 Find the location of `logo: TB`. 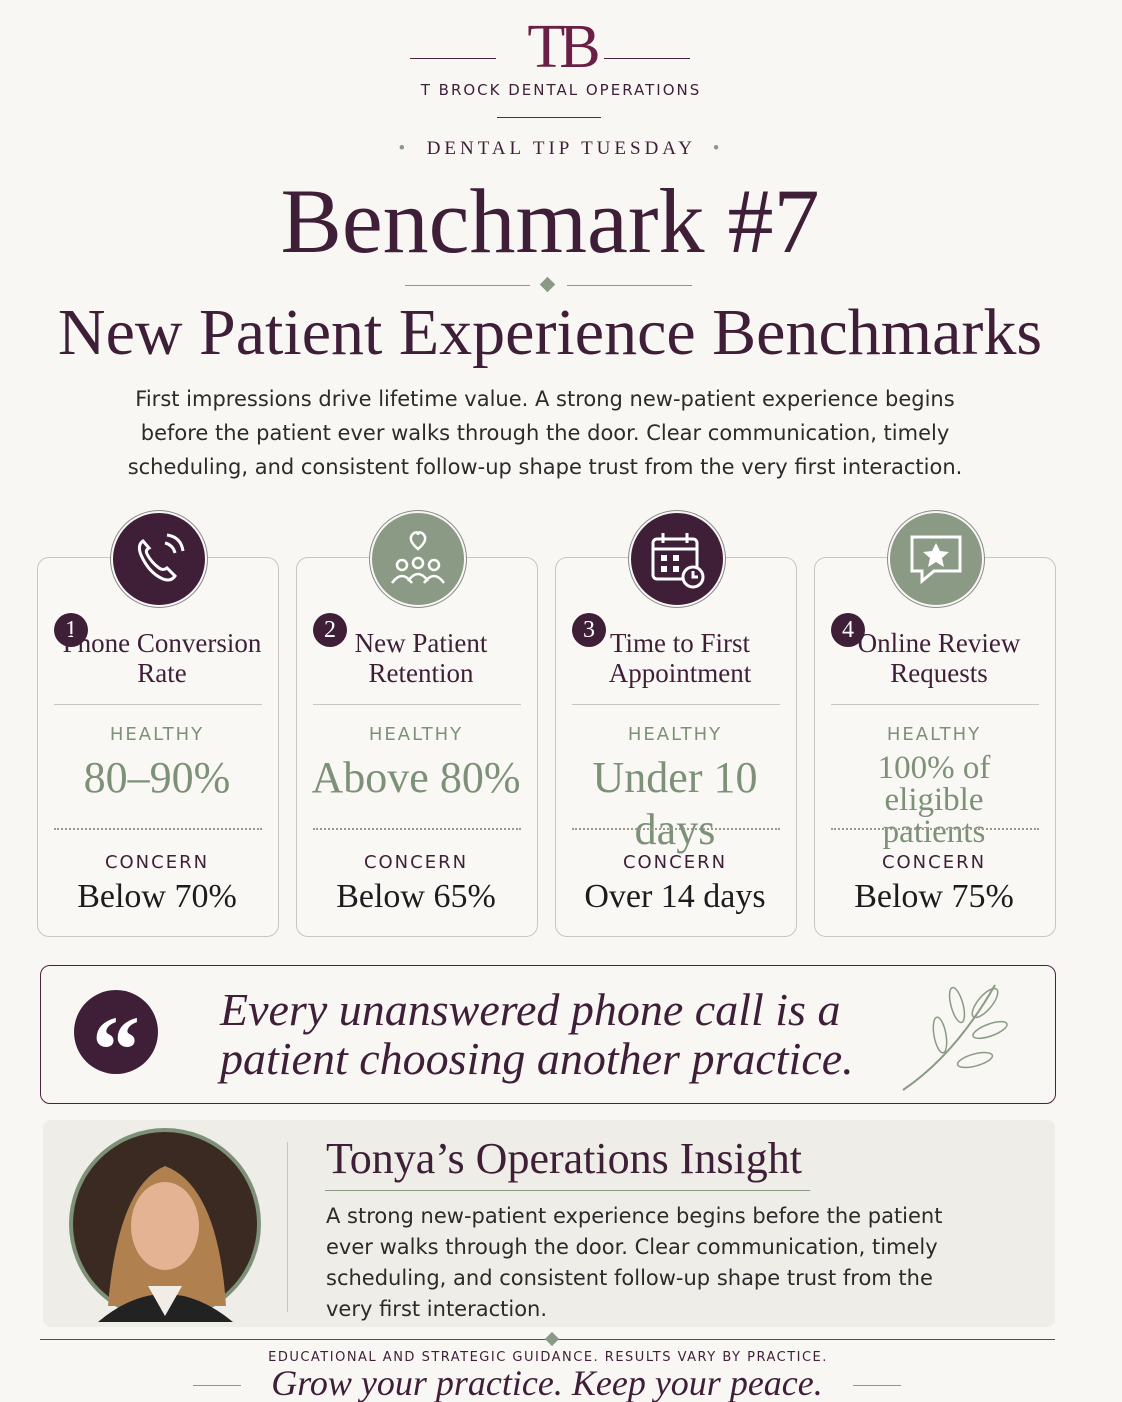

logo: TB is located at coordinates (563, 47).